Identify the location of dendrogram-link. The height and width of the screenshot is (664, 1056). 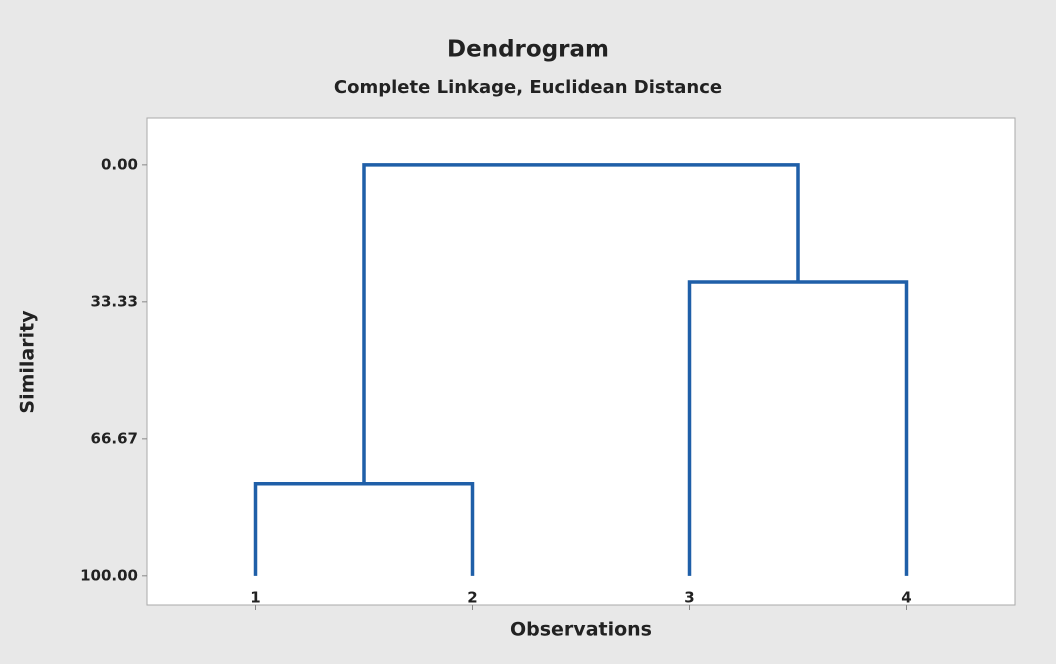
(364, 529).